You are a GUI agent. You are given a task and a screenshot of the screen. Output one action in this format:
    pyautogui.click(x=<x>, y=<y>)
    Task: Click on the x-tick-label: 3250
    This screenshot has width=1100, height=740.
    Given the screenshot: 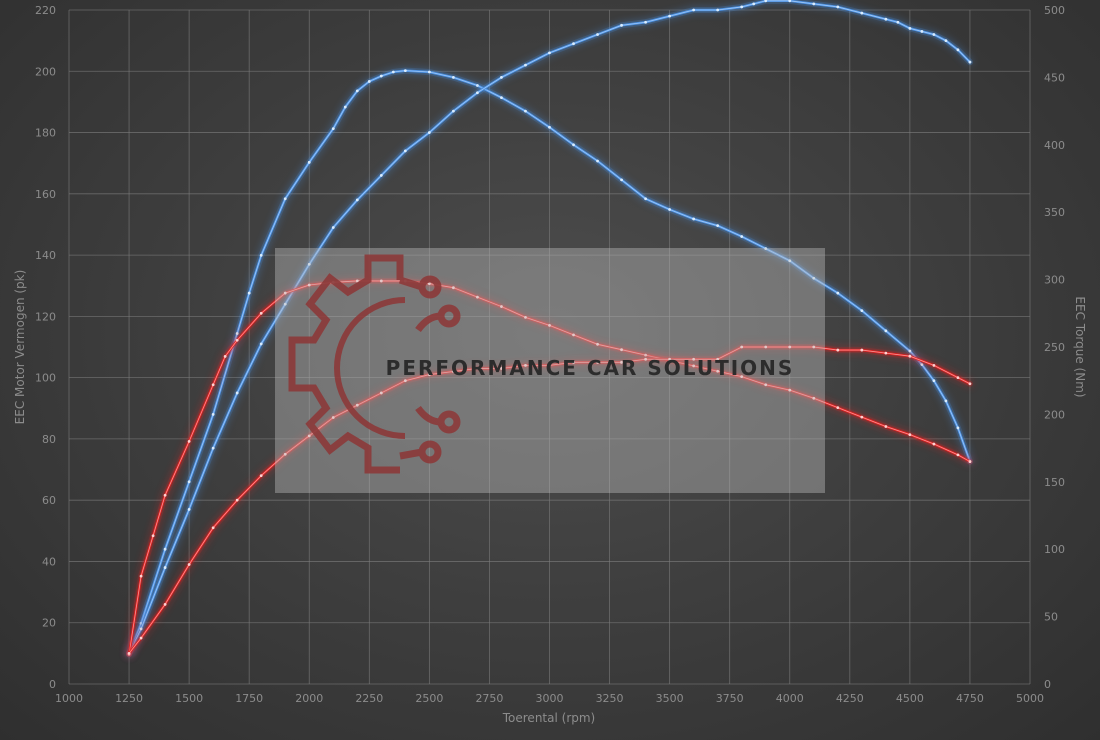 What is the action you would take?
    pyautogui.click(x=610, y=698)
    